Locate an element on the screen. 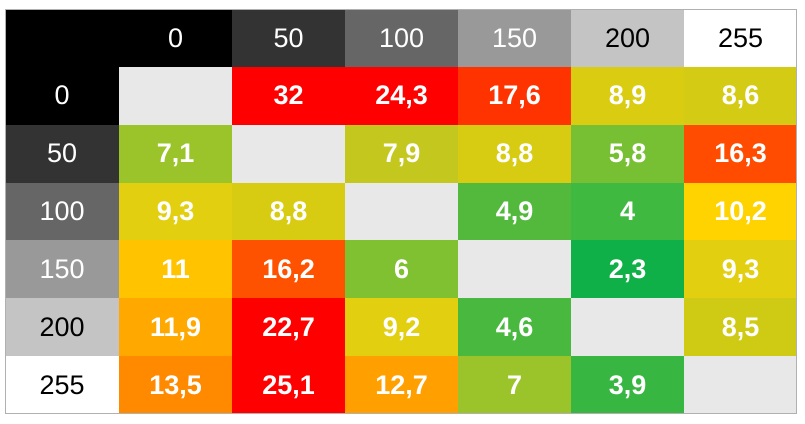  heatmap-cell: 4 is located at coordinates (627, 211).